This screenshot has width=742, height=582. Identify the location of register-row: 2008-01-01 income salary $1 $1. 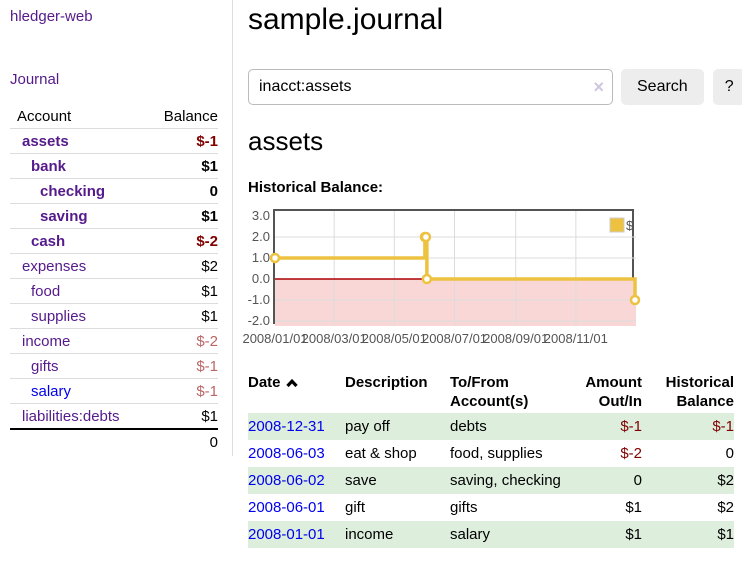
(491, 534).